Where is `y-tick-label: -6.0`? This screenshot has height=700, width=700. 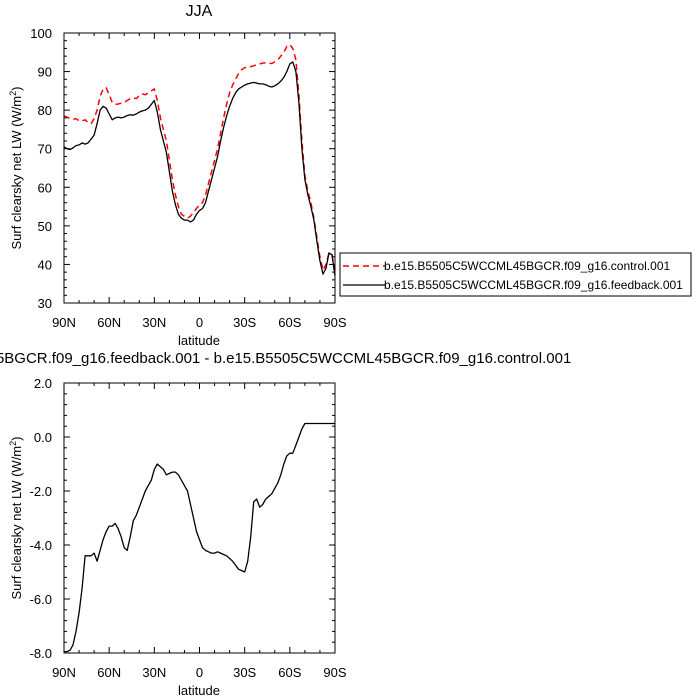 y-tick-label: -6.0 is located at coordinates (41, 599).